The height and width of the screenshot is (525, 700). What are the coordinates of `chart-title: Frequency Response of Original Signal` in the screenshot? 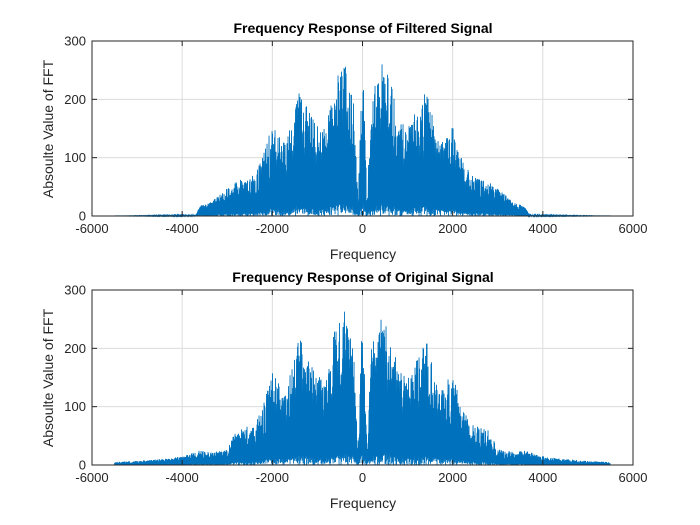 It's located at (362, 277).